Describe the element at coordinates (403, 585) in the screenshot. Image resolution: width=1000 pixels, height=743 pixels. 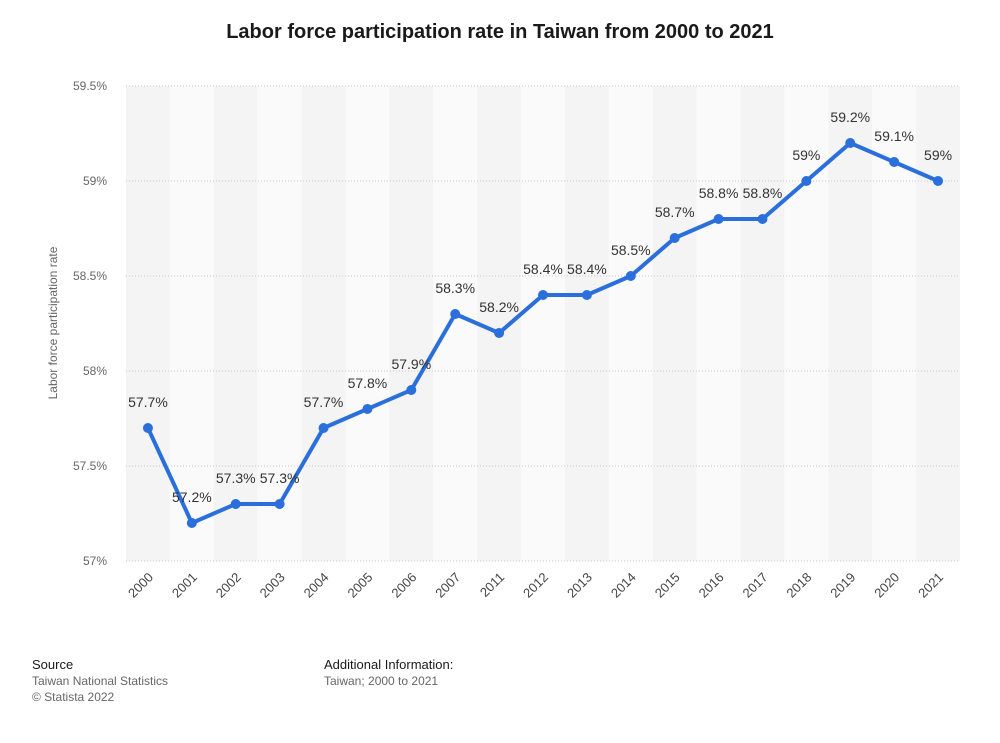
I see `x-tick-label: 2006` at that location.